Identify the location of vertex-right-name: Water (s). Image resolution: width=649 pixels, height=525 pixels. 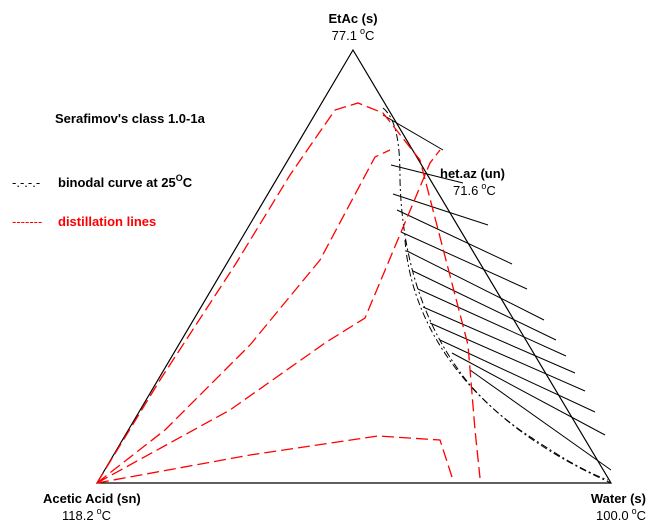
(618, 498).